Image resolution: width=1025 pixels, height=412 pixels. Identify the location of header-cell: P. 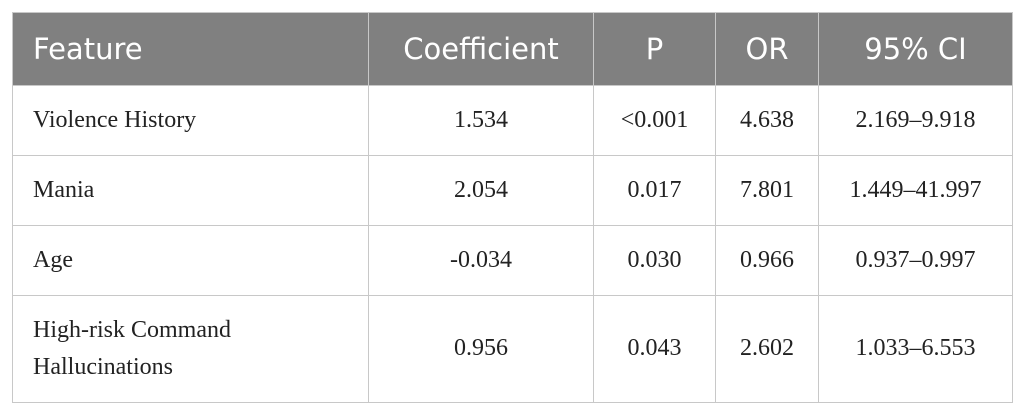
(654, 49).